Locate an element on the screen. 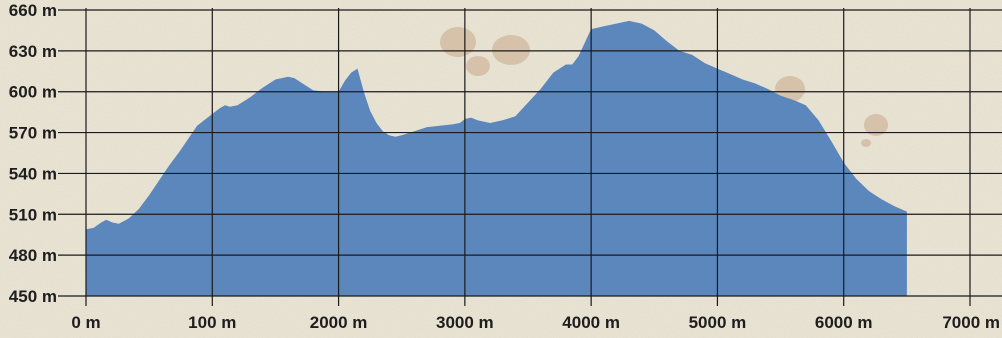 The height and width of the screenshot is (338, 1002). x-tick-label: 6000 m is located at coordinates (844, 322).